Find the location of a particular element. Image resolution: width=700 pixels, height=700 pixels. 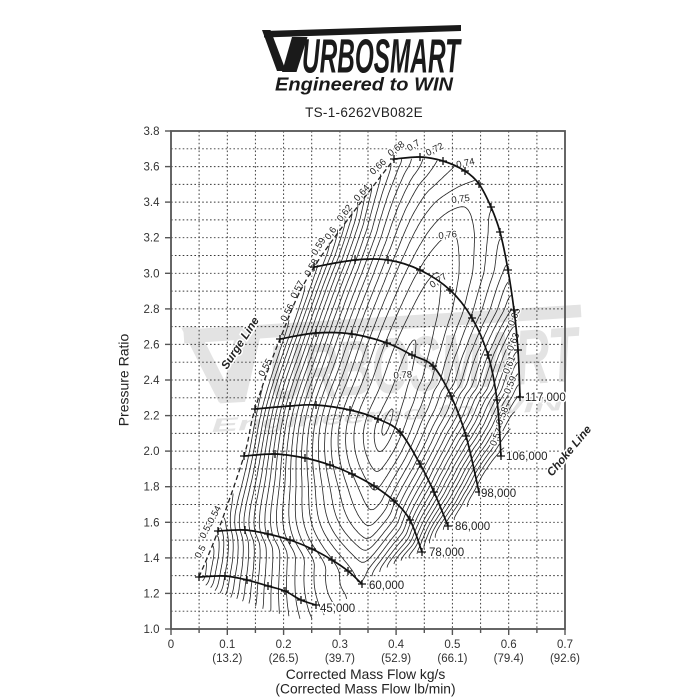

svg-text: (39.7) is located at coordinates (340, 659).